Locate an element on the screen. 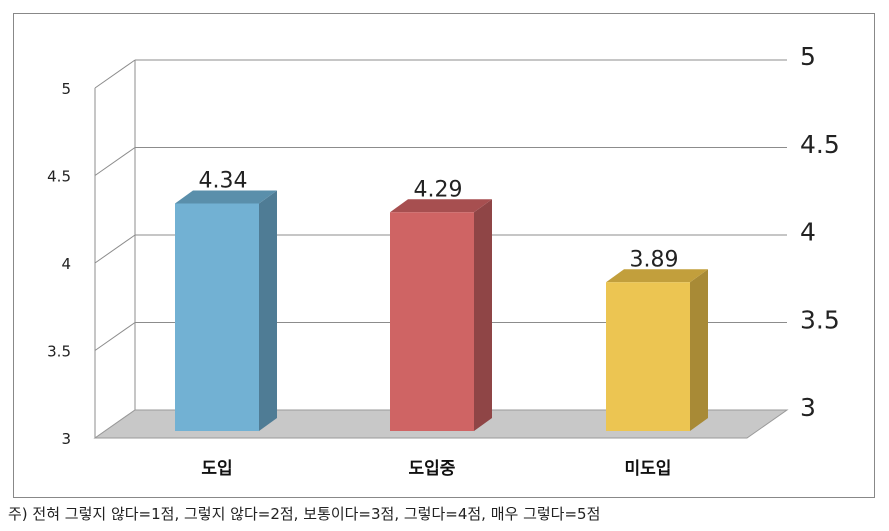  data-label: 4.34 is located at coordinates (223, 181).